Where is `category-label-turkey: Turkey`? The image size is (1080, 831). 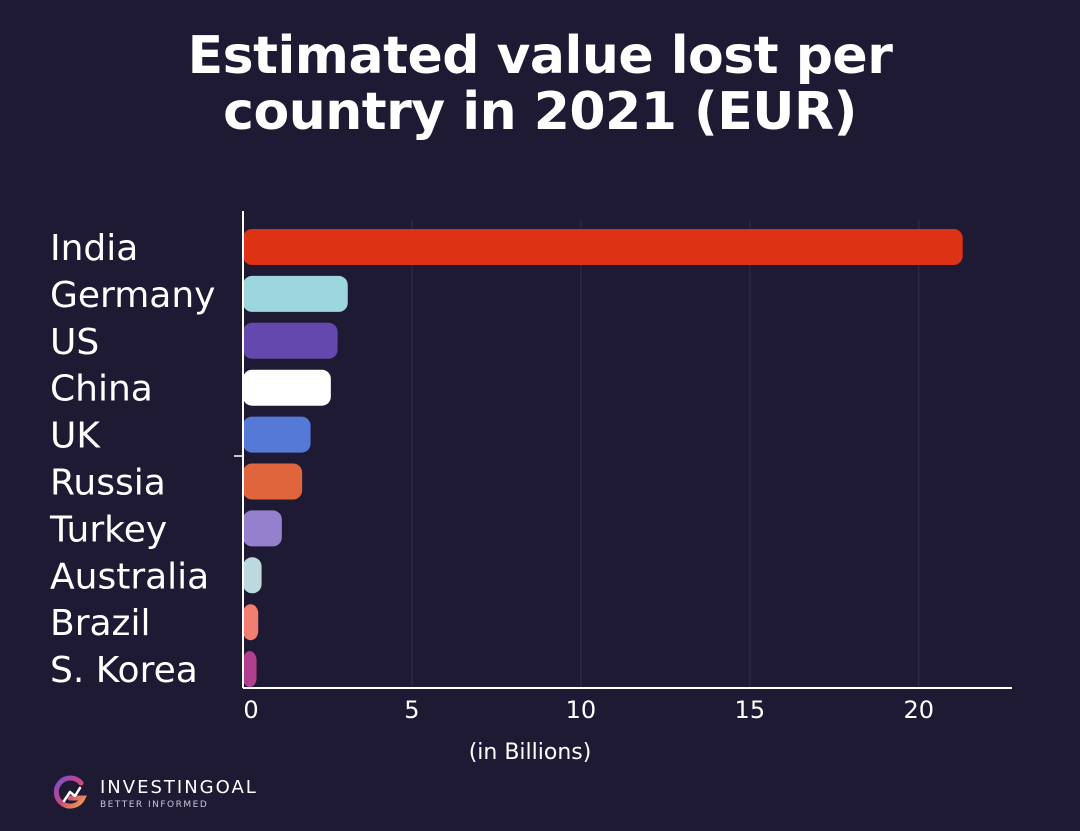
category-label-turkey: Turkey is located at coordinates (108, 529).